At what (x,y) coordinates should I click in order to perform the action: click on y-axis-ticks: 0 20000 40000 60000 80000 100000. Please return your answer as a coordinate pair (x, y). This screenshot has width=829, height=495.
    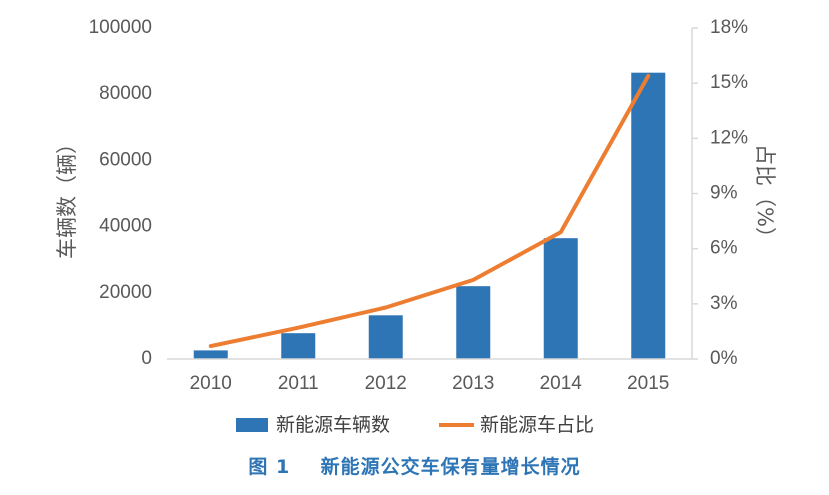
    Looking at the image, I should click on (120, 193).